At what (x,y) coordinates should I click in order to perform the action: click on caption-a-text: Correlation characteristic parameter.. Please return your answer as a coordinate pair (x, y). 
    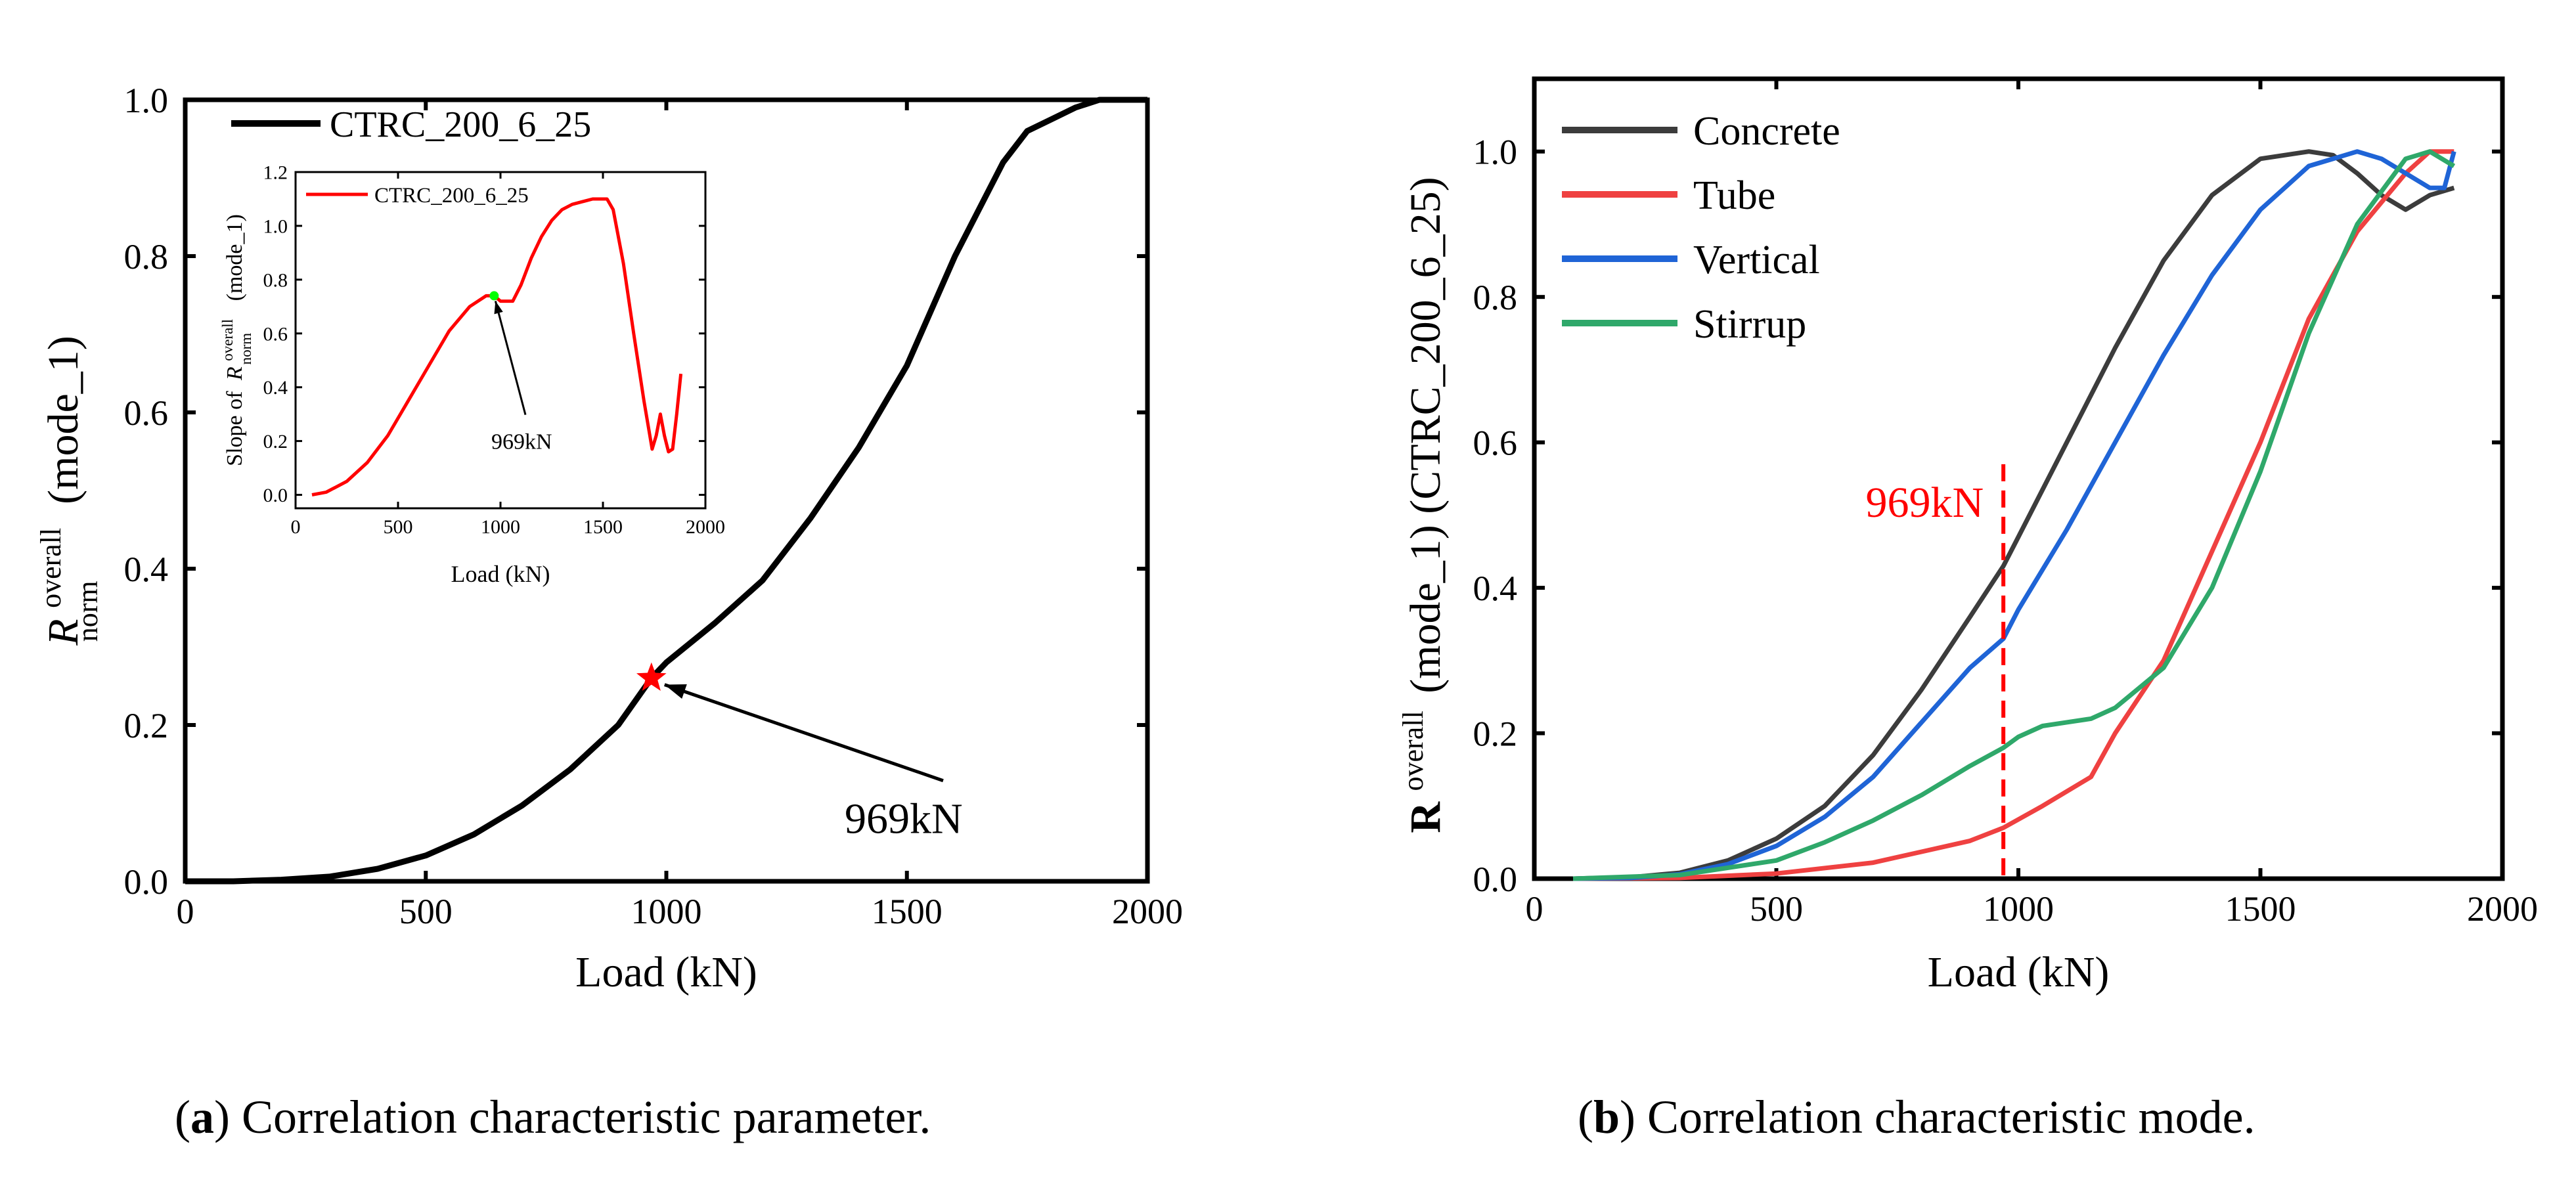
    Looking at the image, I should click on (580, 1117).